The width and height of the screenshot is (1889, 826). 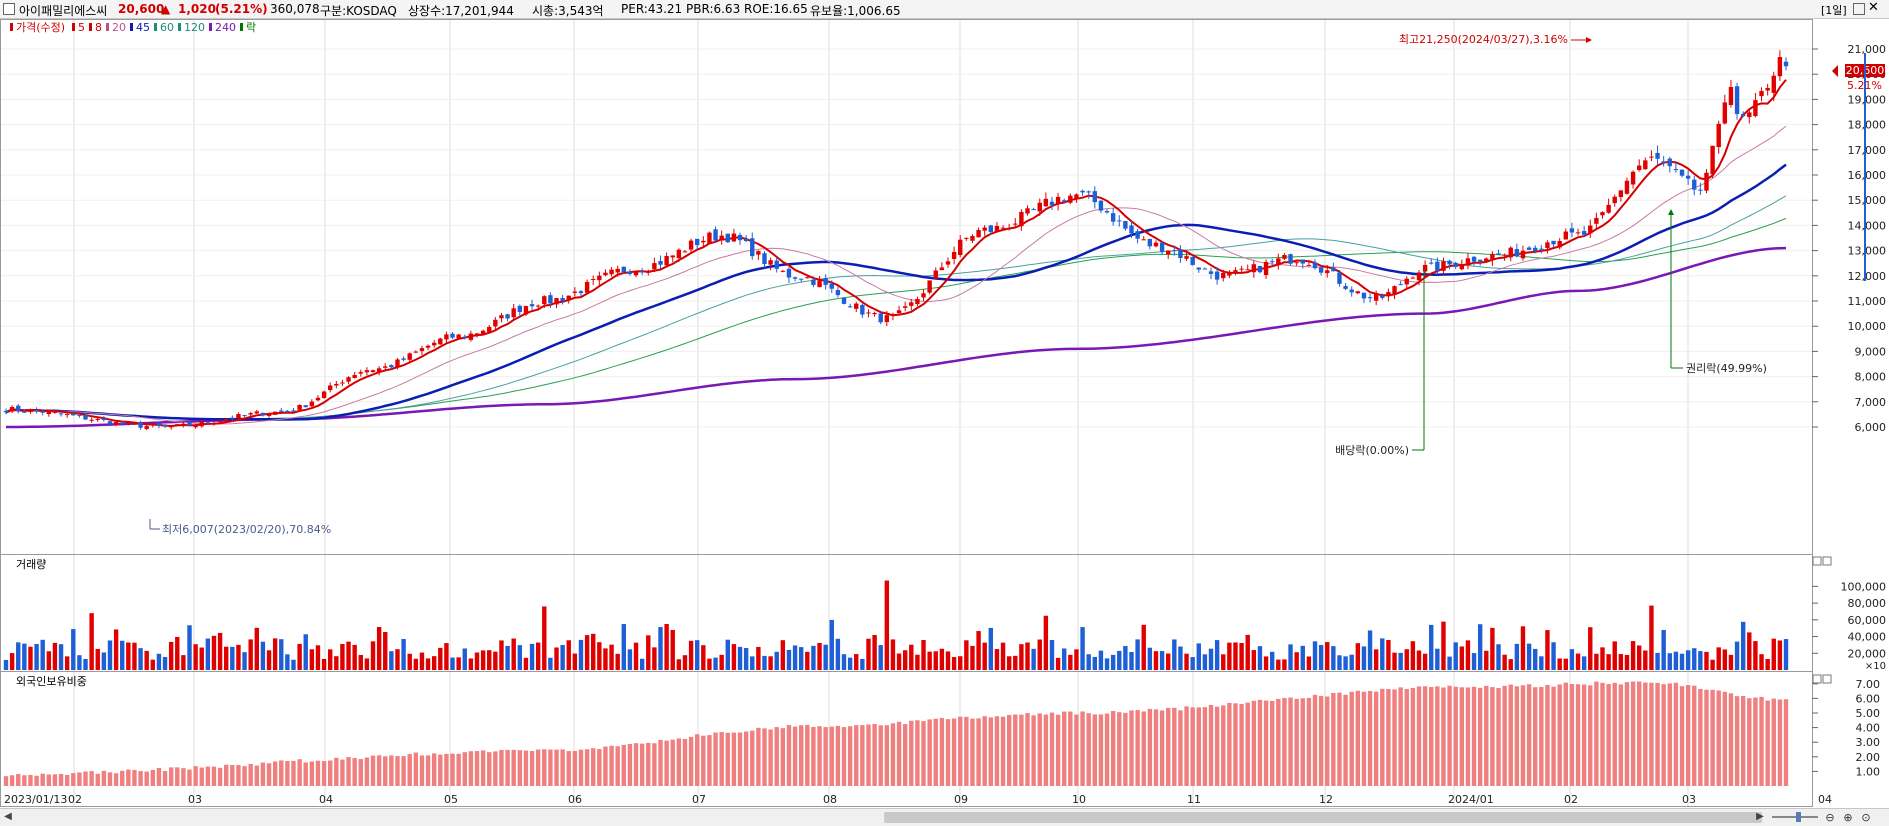 I want to click on window-icon, so click(x=9, y=9).